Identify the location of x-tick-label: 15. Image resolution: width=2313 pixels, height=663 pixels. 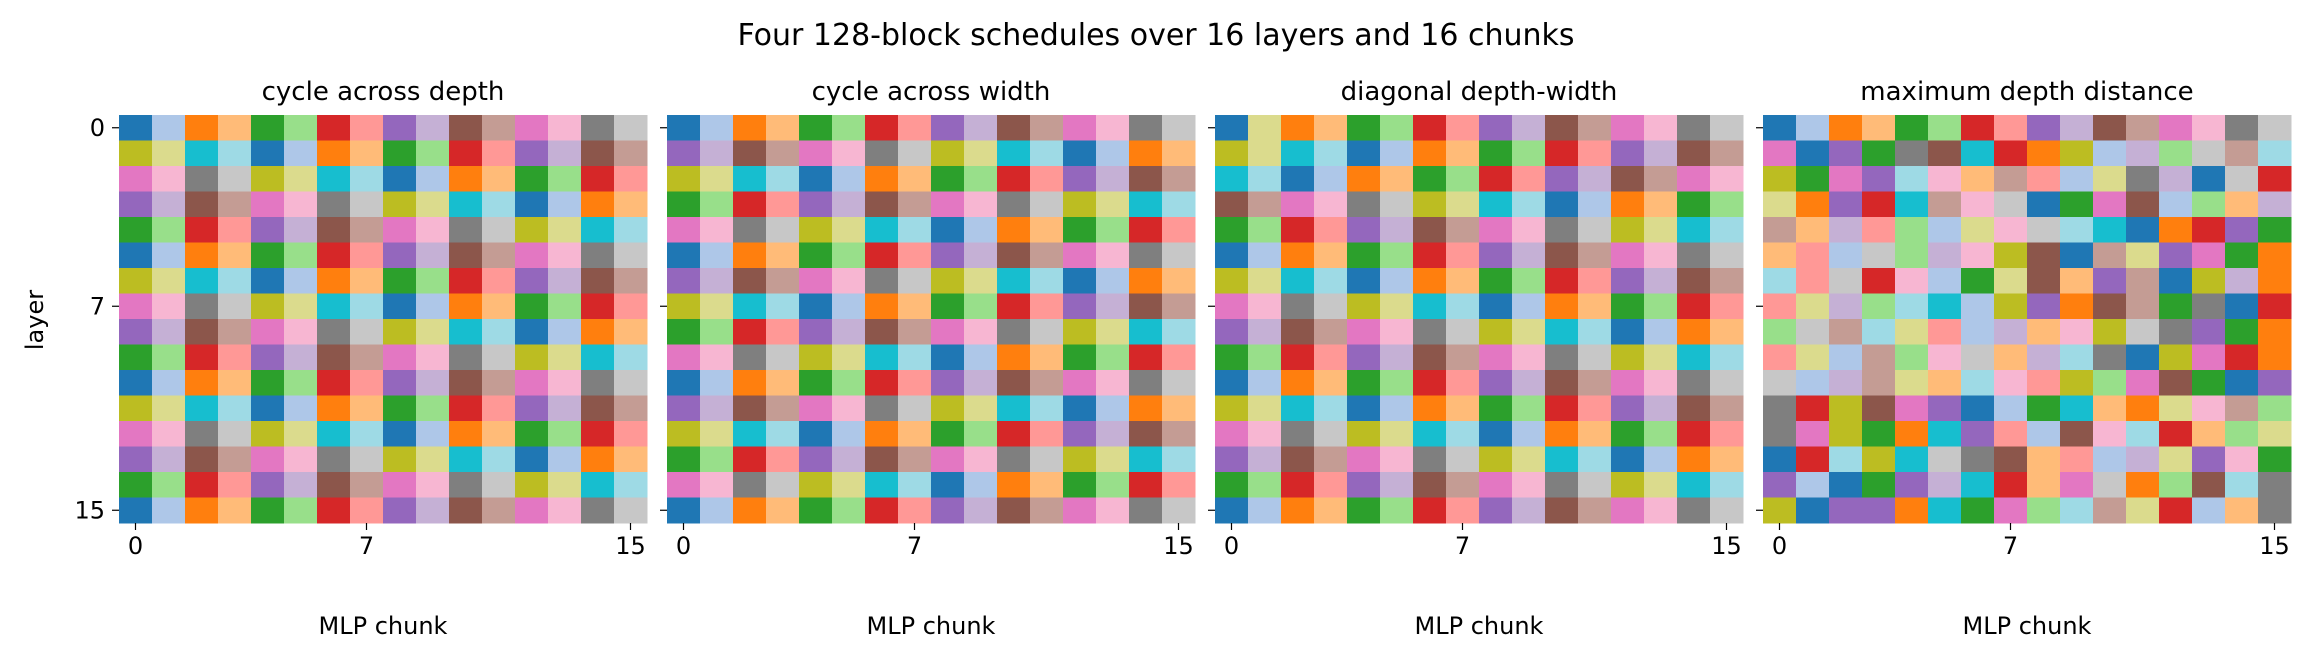
(1726, 546).